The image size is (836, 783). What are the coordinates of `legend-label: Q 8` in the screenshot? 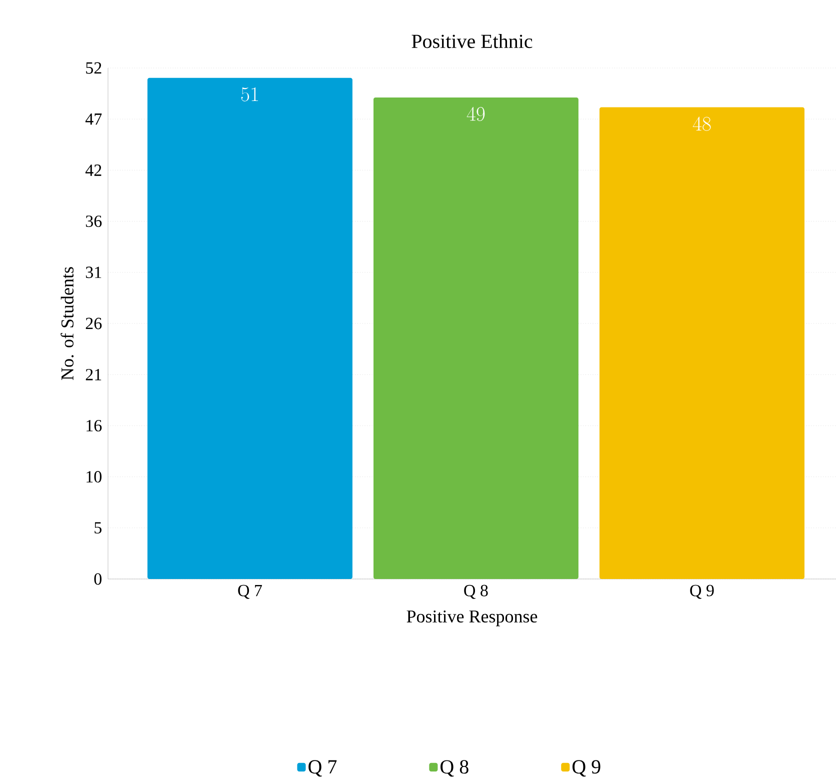 It's located at (454, 768).